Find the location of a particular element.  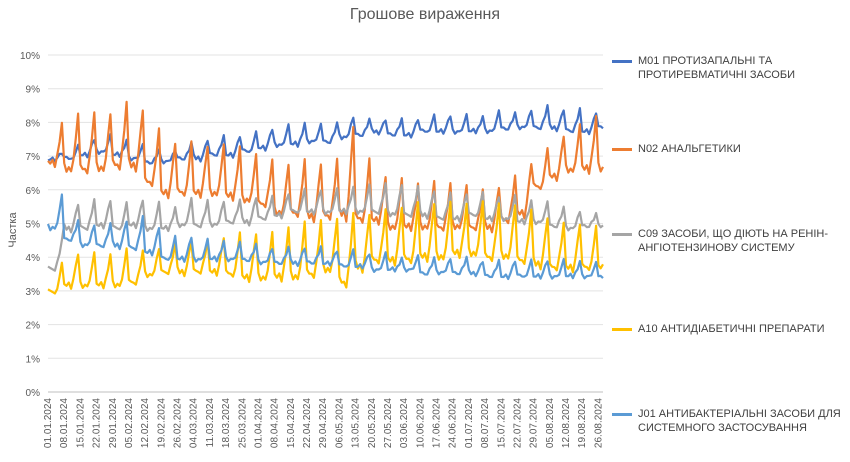

legend-label: N02 АНАЛЬГЕТИКИ is located at coordinates (689, 149).